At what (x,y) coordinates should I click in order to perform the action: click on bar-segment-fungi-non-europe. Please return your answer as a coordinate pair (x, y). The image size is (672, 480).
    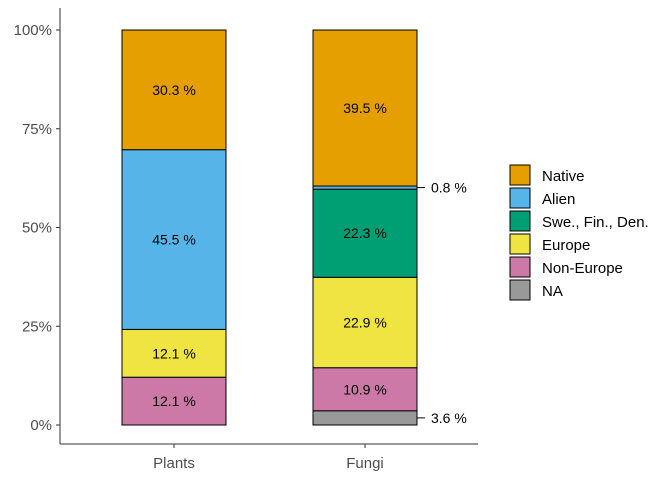
    Looking at the image, I should click on (365, 389).